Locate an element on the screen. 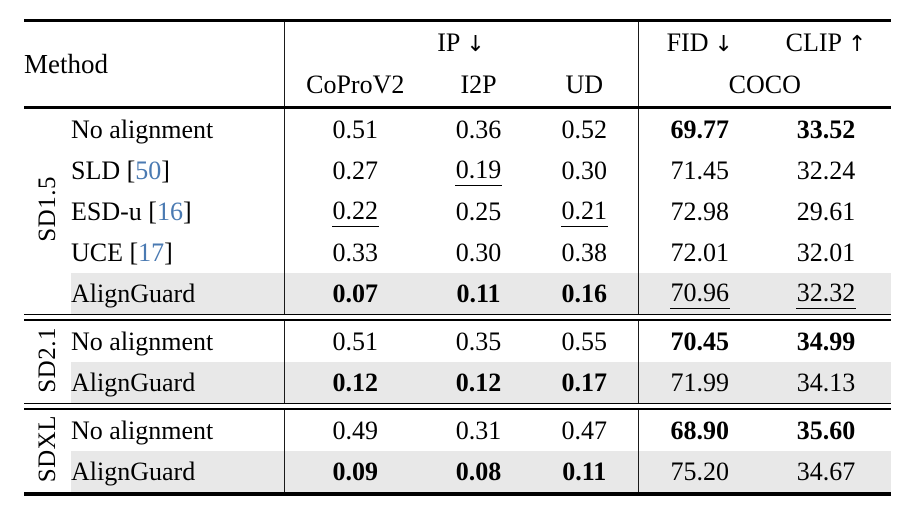  table-row: SLD [50] 0.27 0.19 0.30 71.45 32.24 is located at coordinates (457, 170).